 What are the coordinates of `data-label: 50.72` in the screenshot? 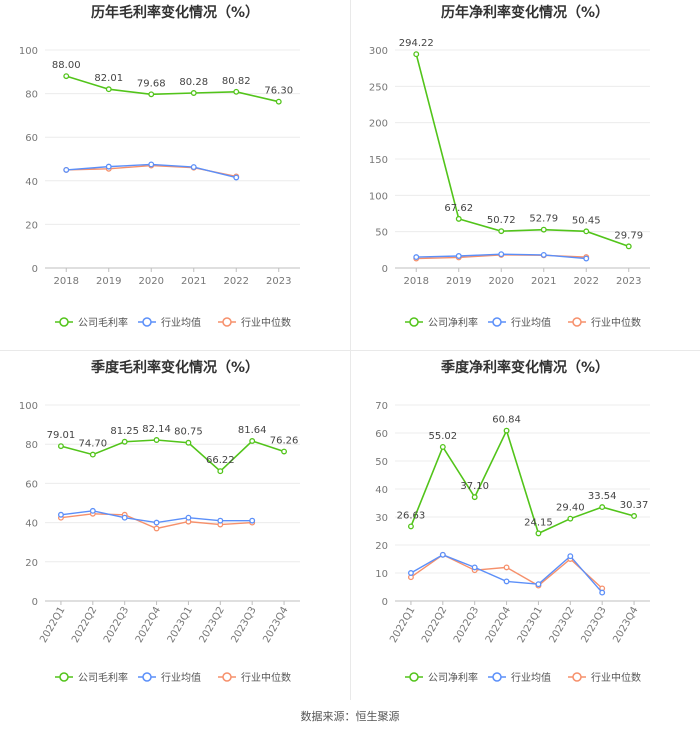 It's located at (501, 220).